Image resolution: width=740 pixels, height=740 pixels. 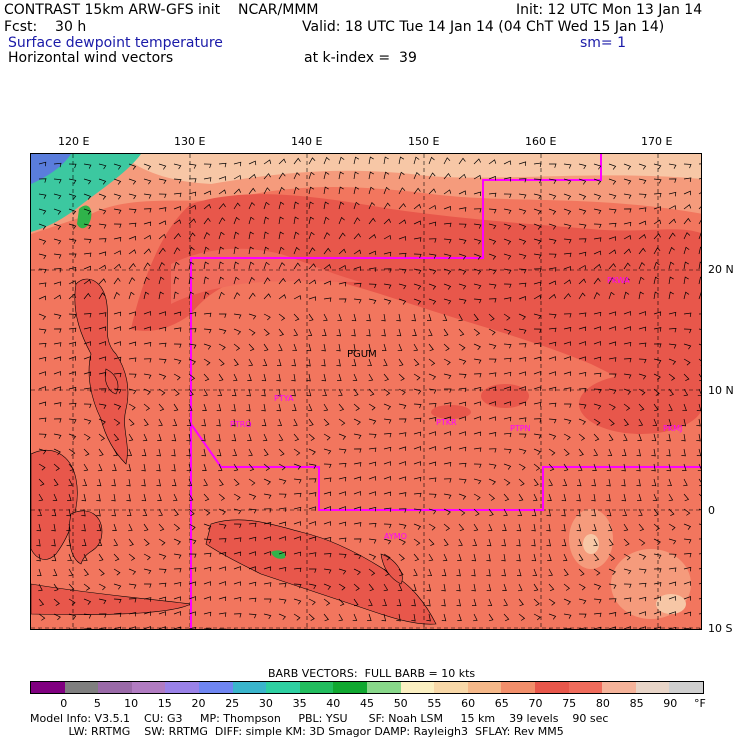 I want to click on forecast-hour: Fcst: 30 h, so click(x=45, y=27).